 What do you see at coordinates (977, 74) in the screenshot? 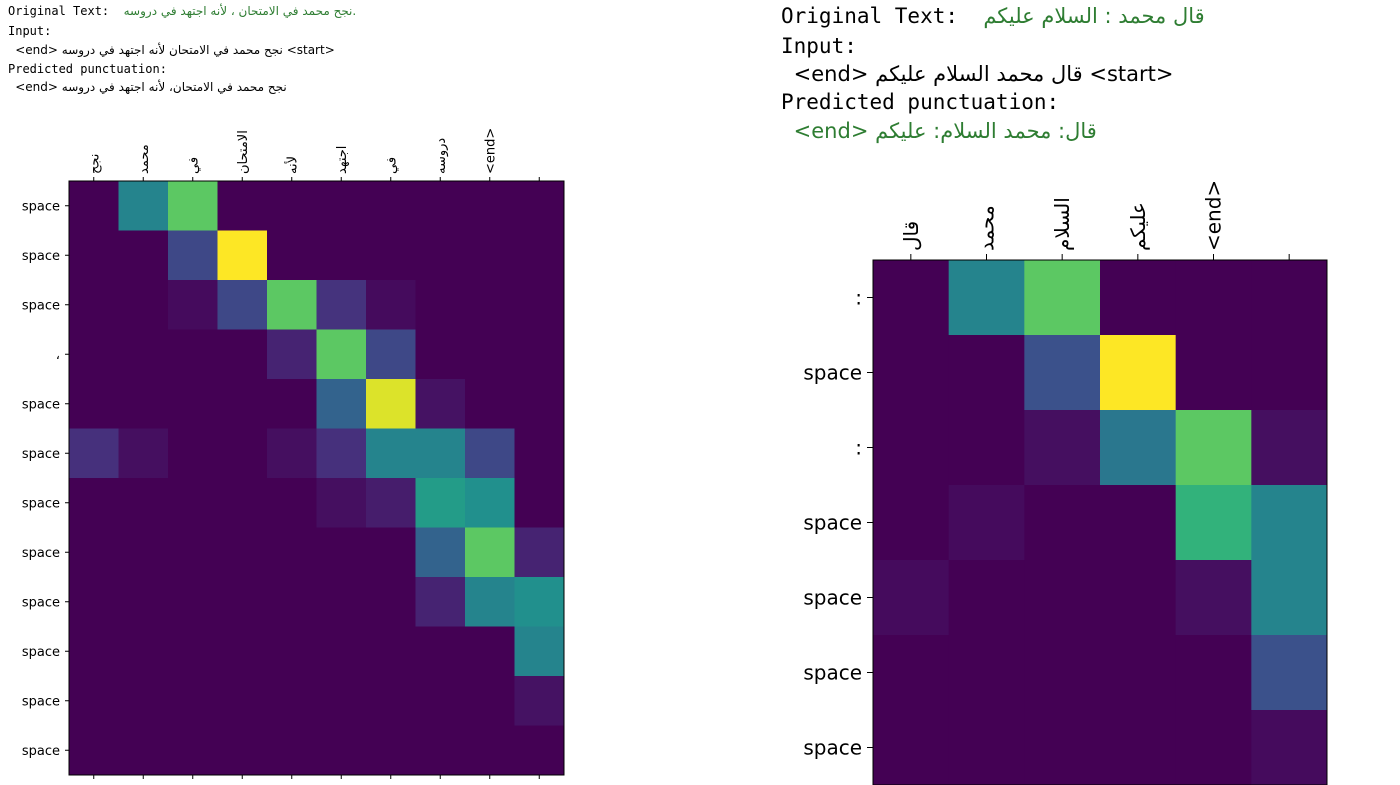
I see `input-line: <start> قال محمد السلام عليكم <end>` at bounding box center [977, 74].